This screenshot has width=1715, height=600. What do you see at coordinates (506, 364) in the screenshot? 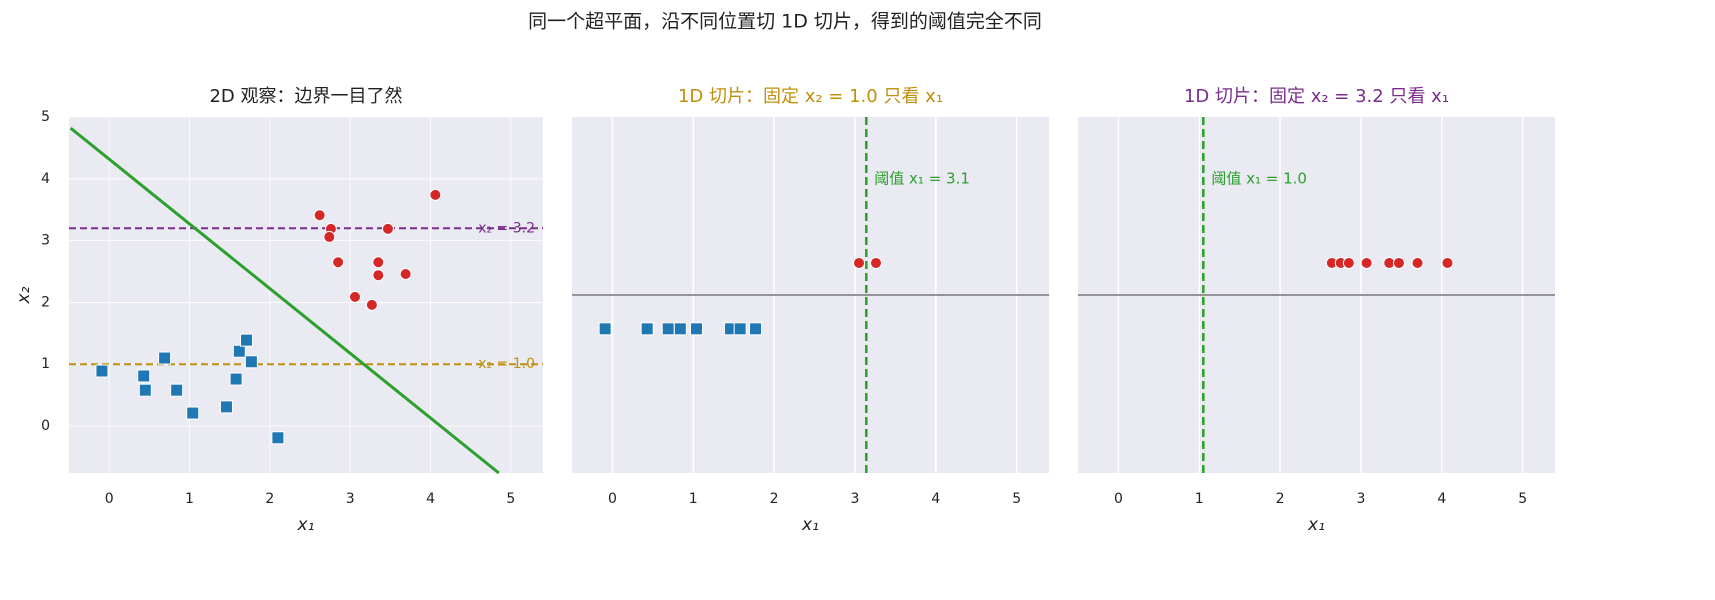
I see `reference-label: x₂ = 1.0` at bounding box center [506, 364].